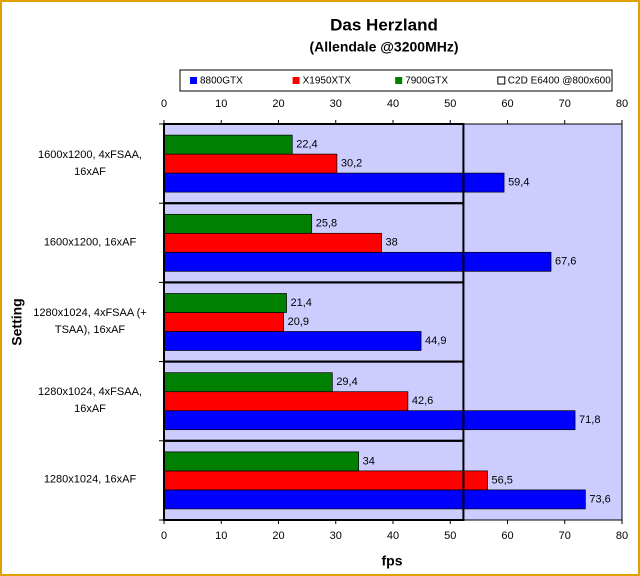 The height and width of the screenshot is (576, 640). Describe the element at coordinates (326, 224) in the screenshot. I see `value-label: 25,8` at that location.